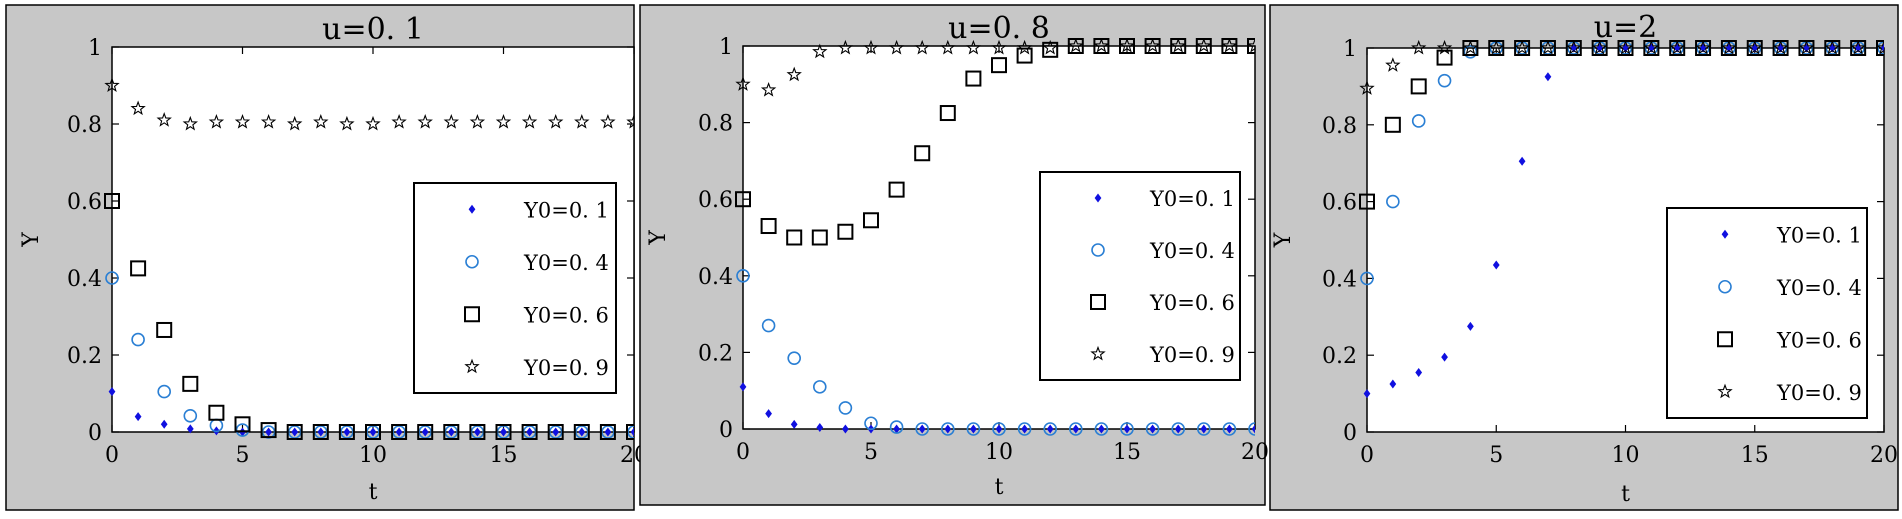 This screenshot has width=1902, height=519. Describe the element at coordinates (84, 202) in the screenshot. I see `y-tick-label: 0.6` at that location.